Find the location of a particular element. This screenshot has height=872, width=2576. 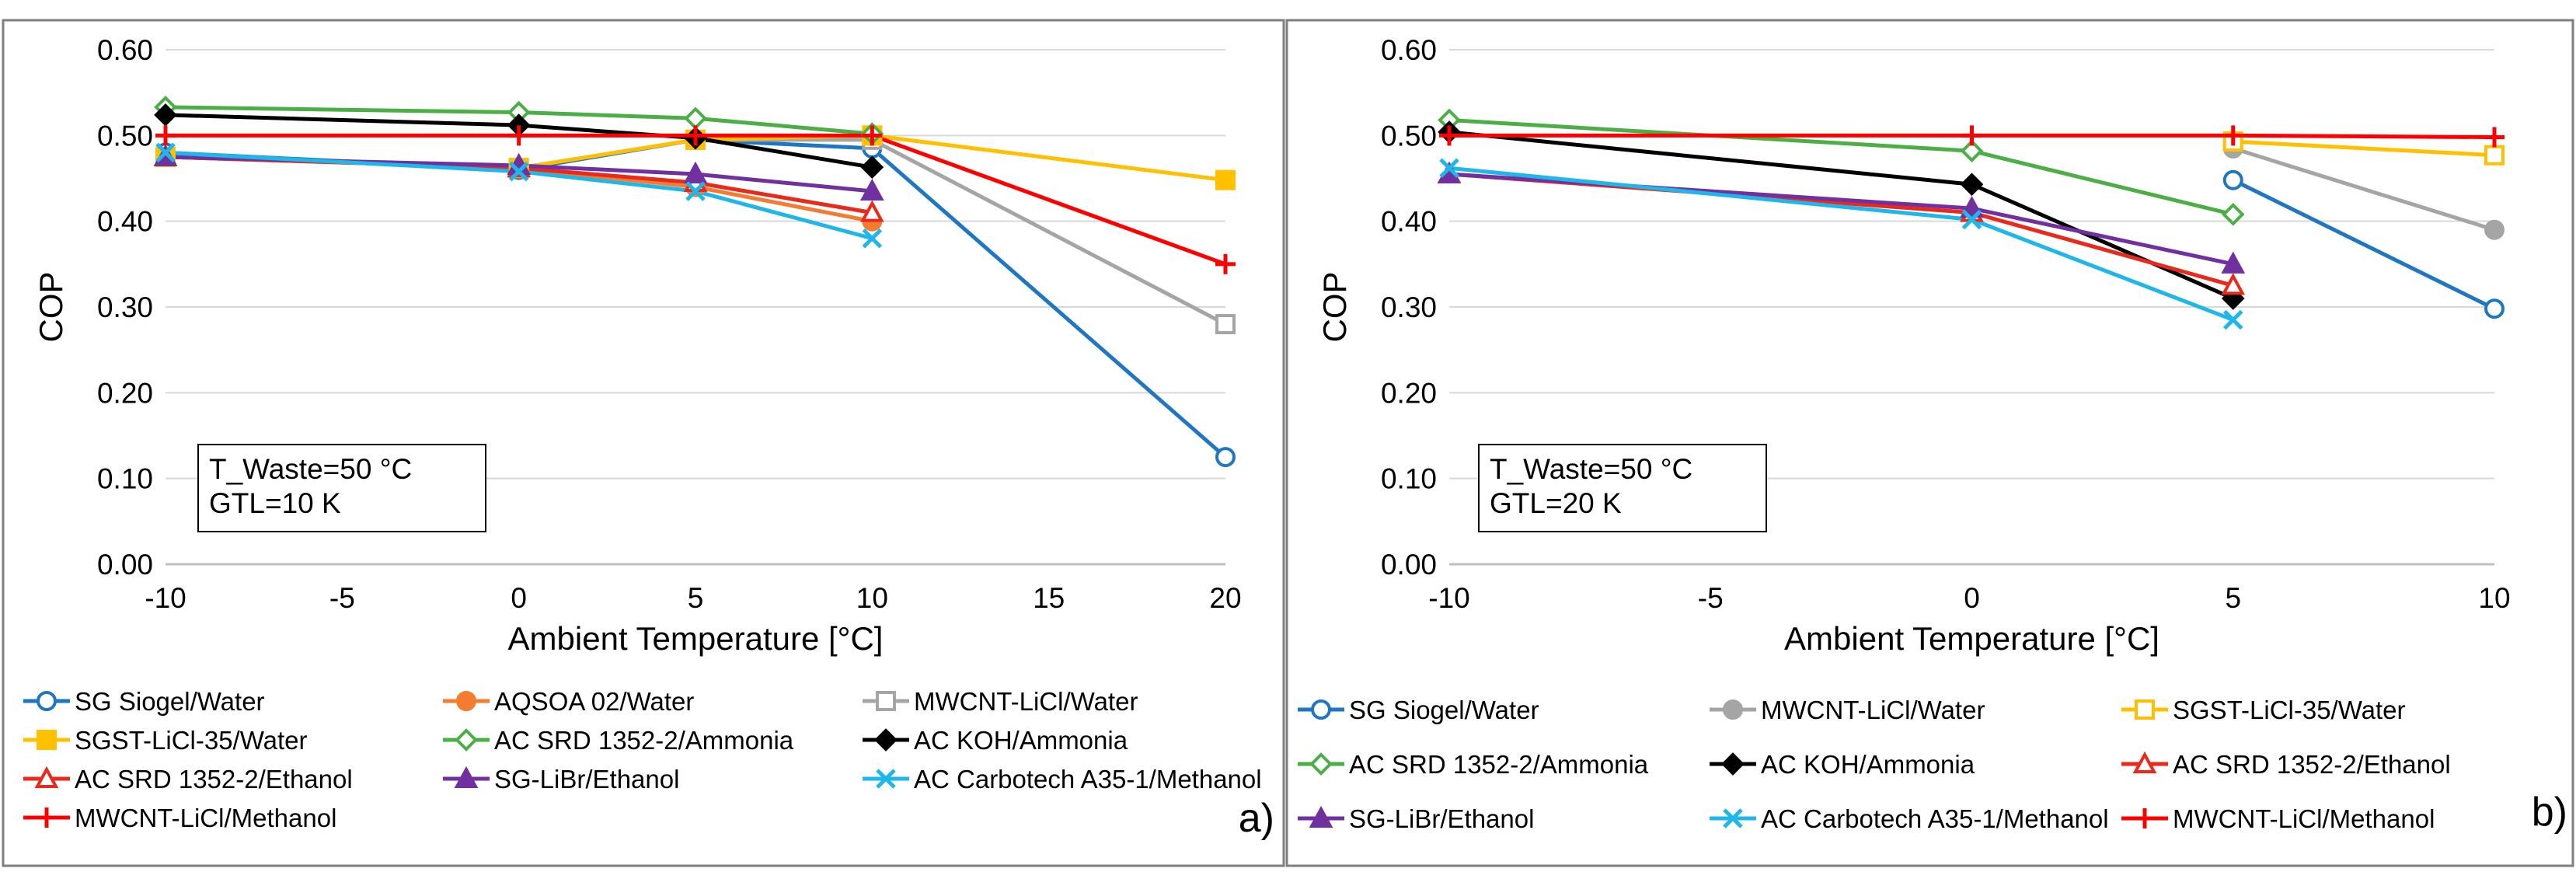

legend-label: AC SRD 1352-2/Ammonia is located at coordinates (1499, 764).